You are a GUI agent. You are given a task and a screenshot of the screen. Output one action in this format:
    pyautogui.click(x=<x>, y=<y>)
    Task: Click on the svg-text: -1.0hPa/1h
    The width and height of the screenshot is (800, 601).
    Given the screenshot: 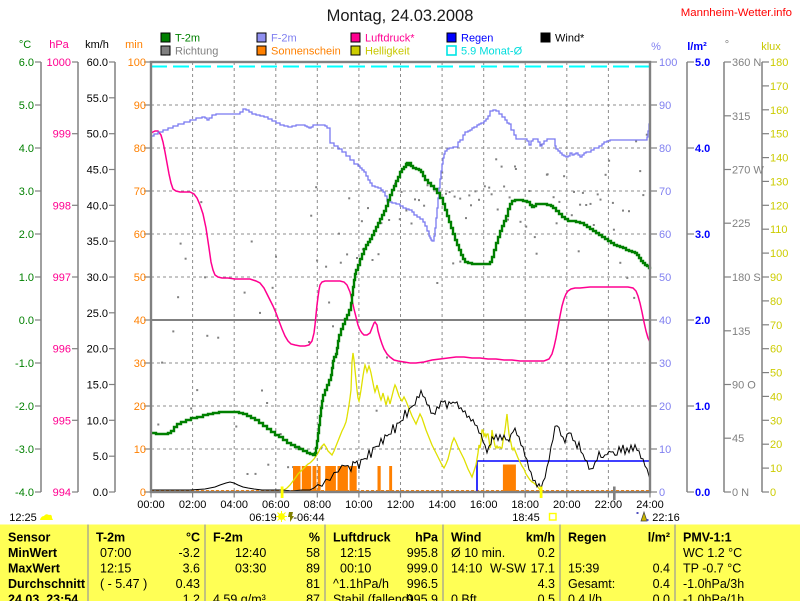 What is the action you would take?
    pyautogui.click(x=713, y=597)
    